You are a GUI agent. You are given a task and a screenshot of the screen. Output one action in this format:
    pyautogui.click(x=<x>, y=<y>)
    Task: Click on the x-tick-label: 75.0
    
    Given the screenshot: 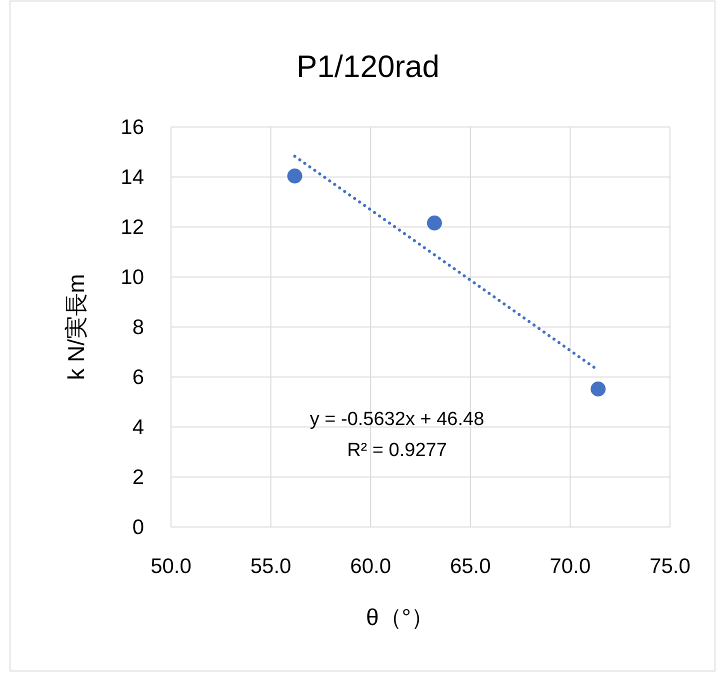 What is the action you would take?
    pyautogui.click(x=670, y=566)
    